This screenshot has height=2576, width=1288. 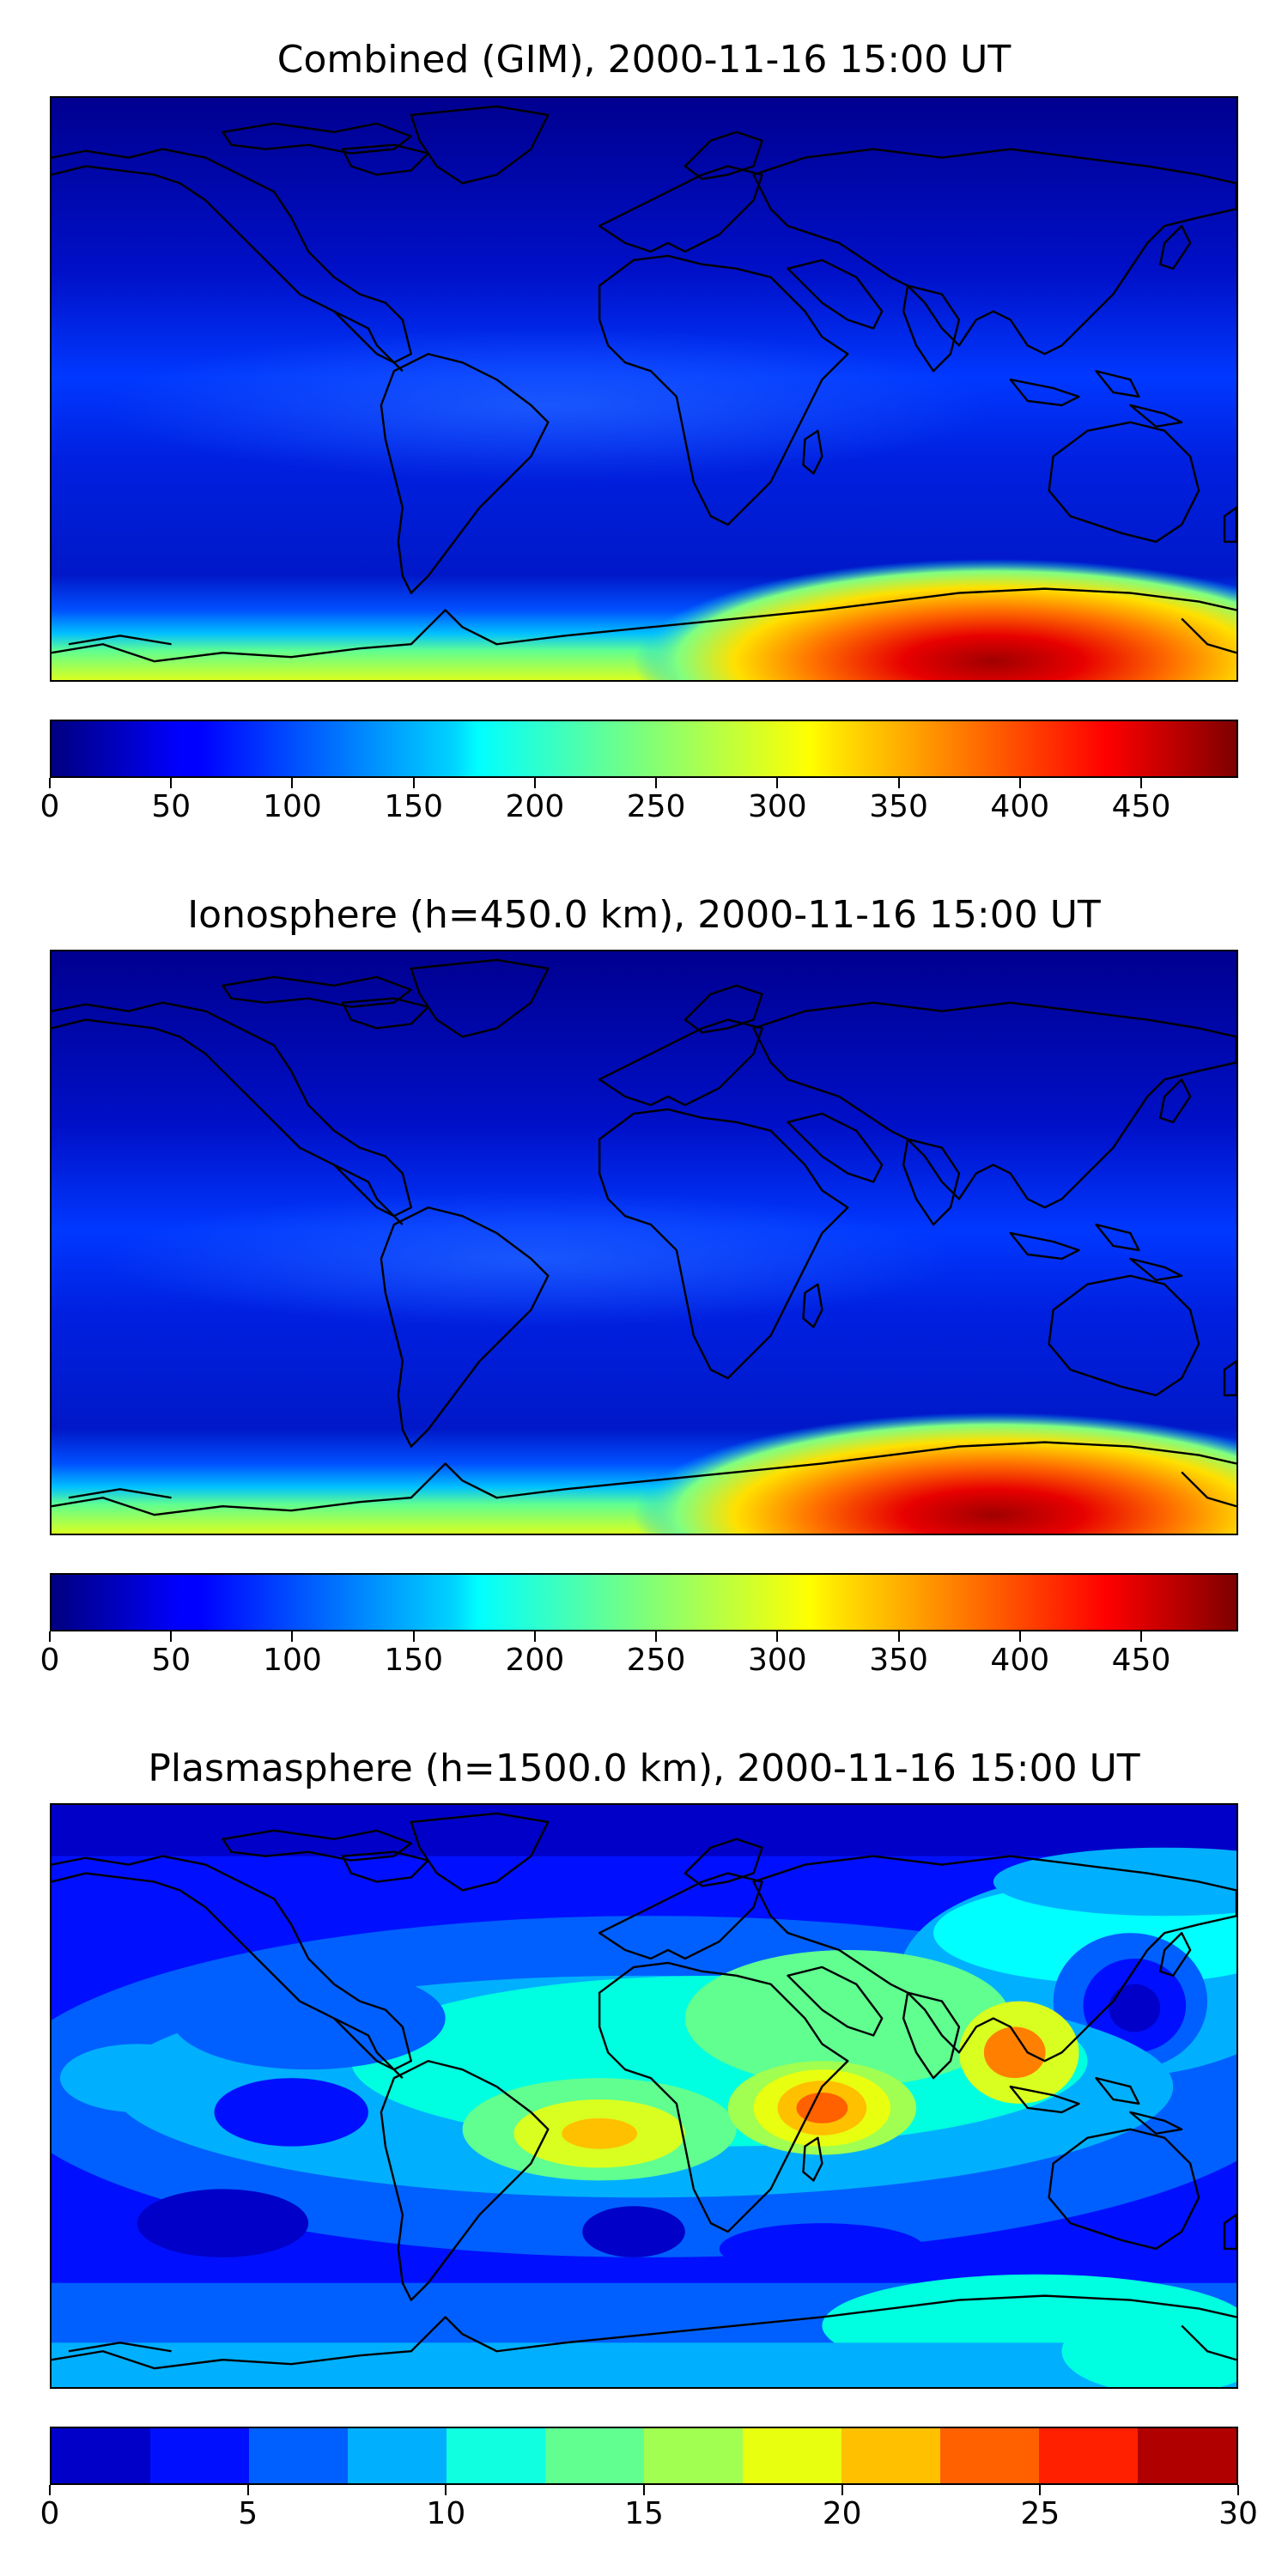 What do you see at coordinates (842, 2514) in the screenshot?
I see `colorbar-tick-label: 20` at bounding box center [842, 2514].